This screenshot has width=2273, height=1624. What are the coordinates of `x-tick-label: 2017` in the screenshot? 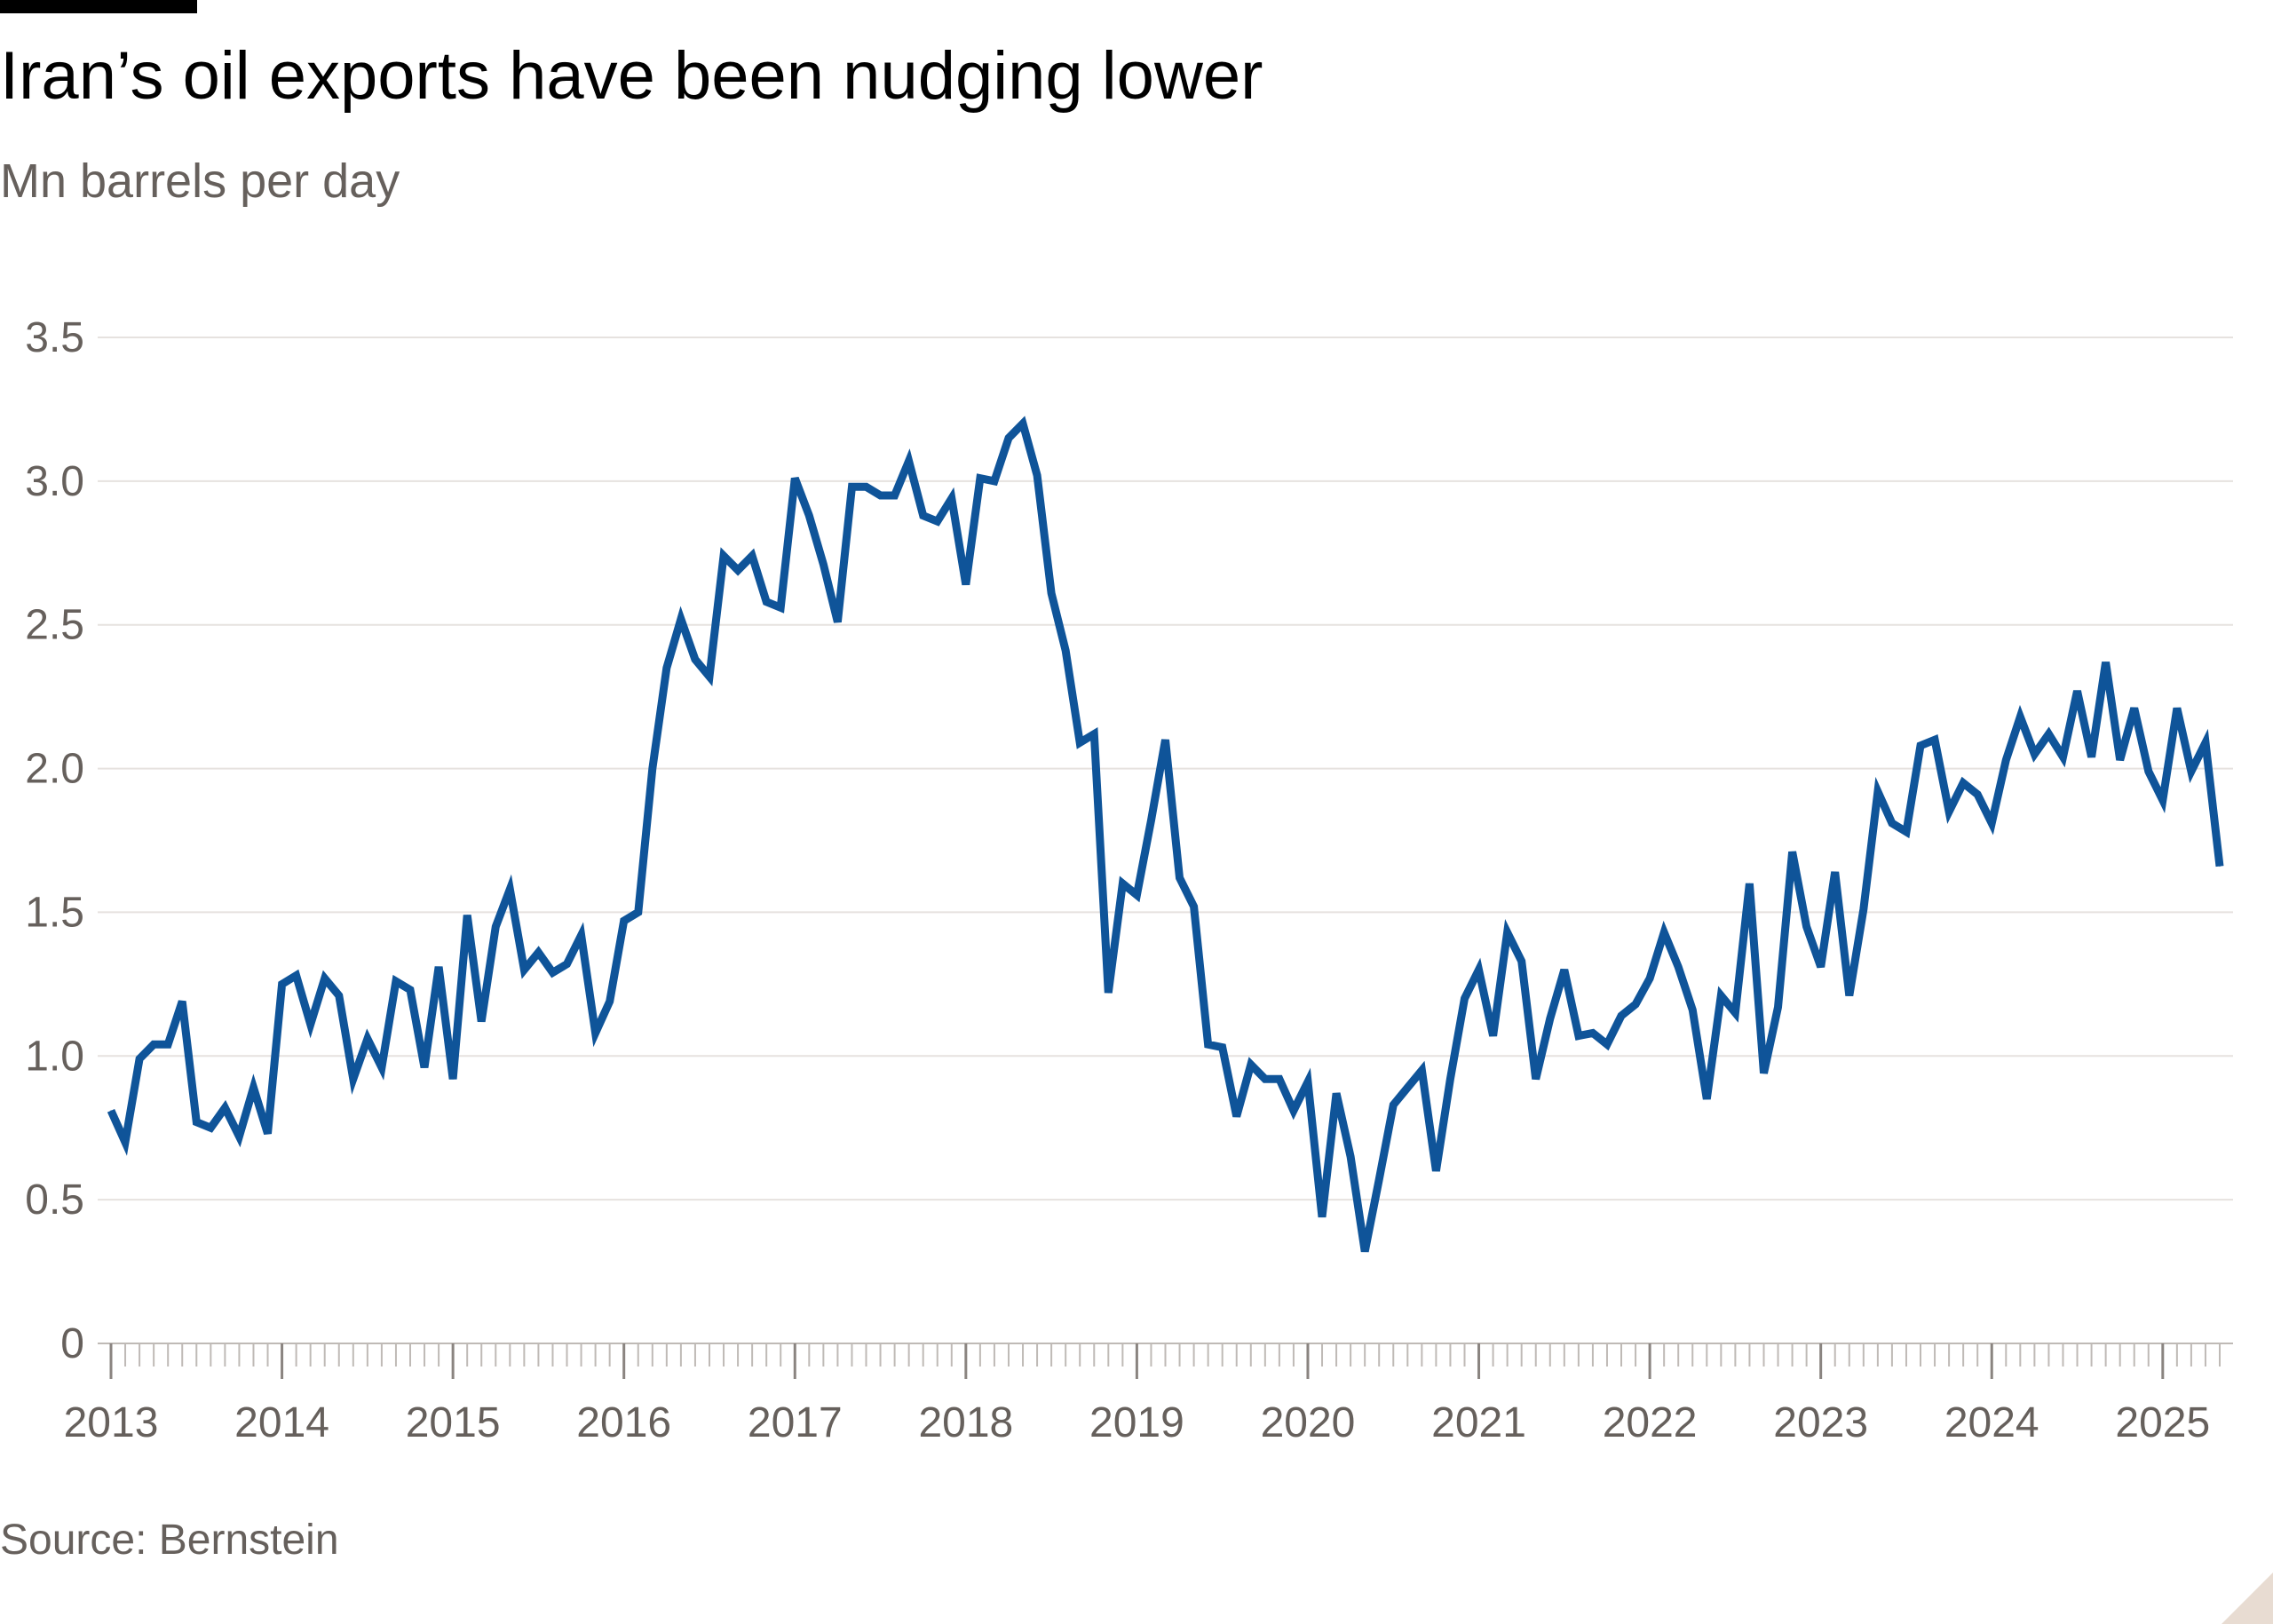 It's located at (796, 1422).